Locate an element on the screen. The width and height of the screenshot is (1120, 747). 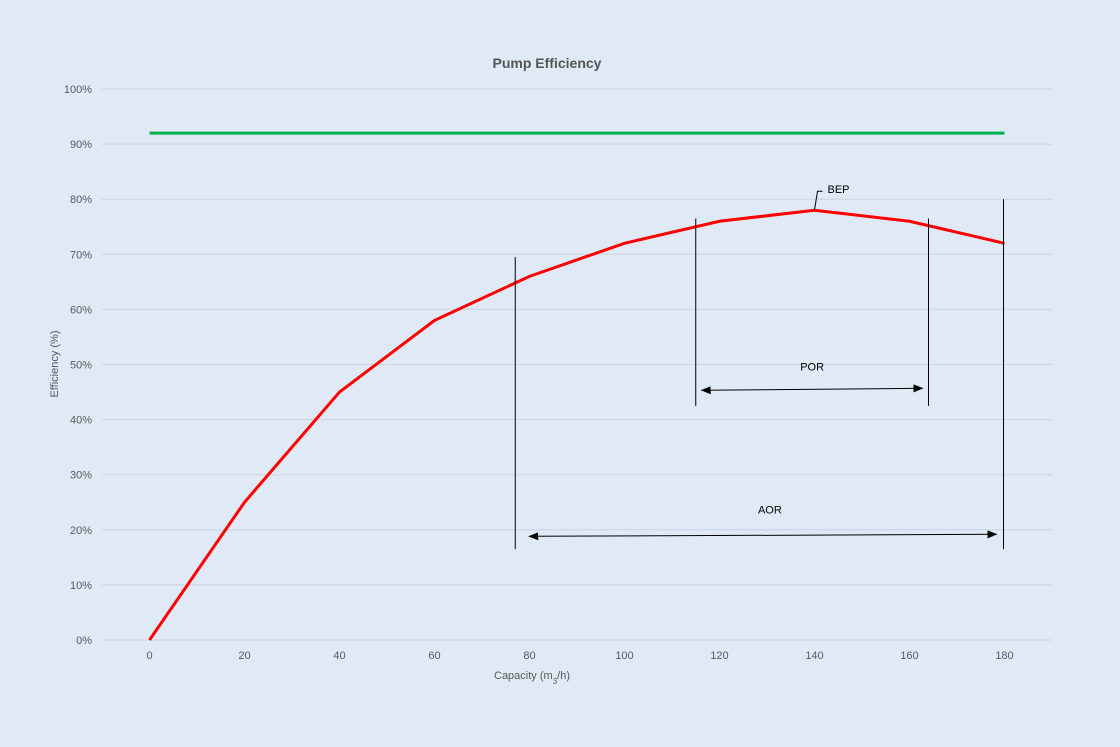
x-tick-label: 20 is located at coordinates (244, 656).